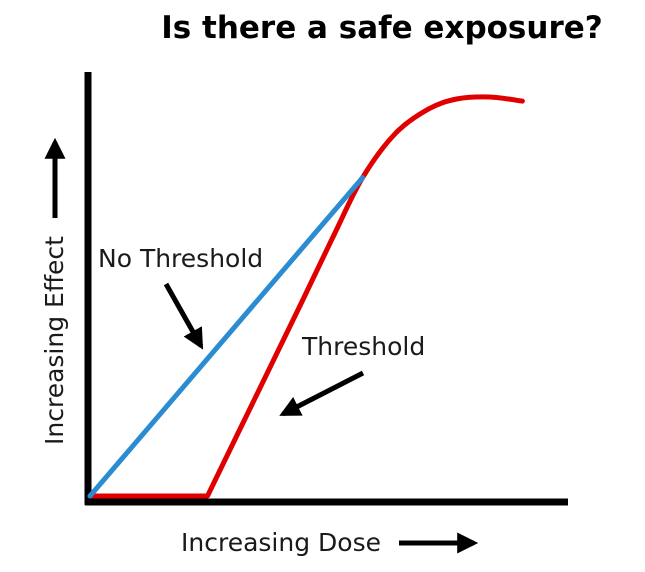 This screenshot has height=572, width=645. Describe the element at coordinates (322, 393) in the screenshot. I see `annotation-threshold-arrow-icon` at that location.